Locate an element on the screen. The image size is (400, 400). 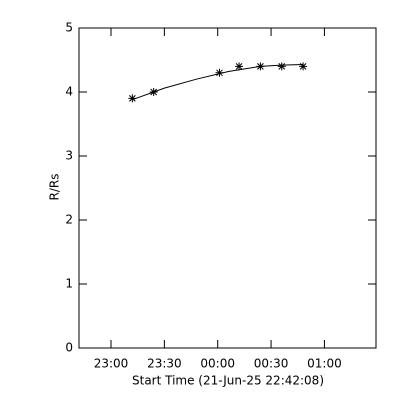
y-tick-label: 5 is located at coordinates (69, 28).